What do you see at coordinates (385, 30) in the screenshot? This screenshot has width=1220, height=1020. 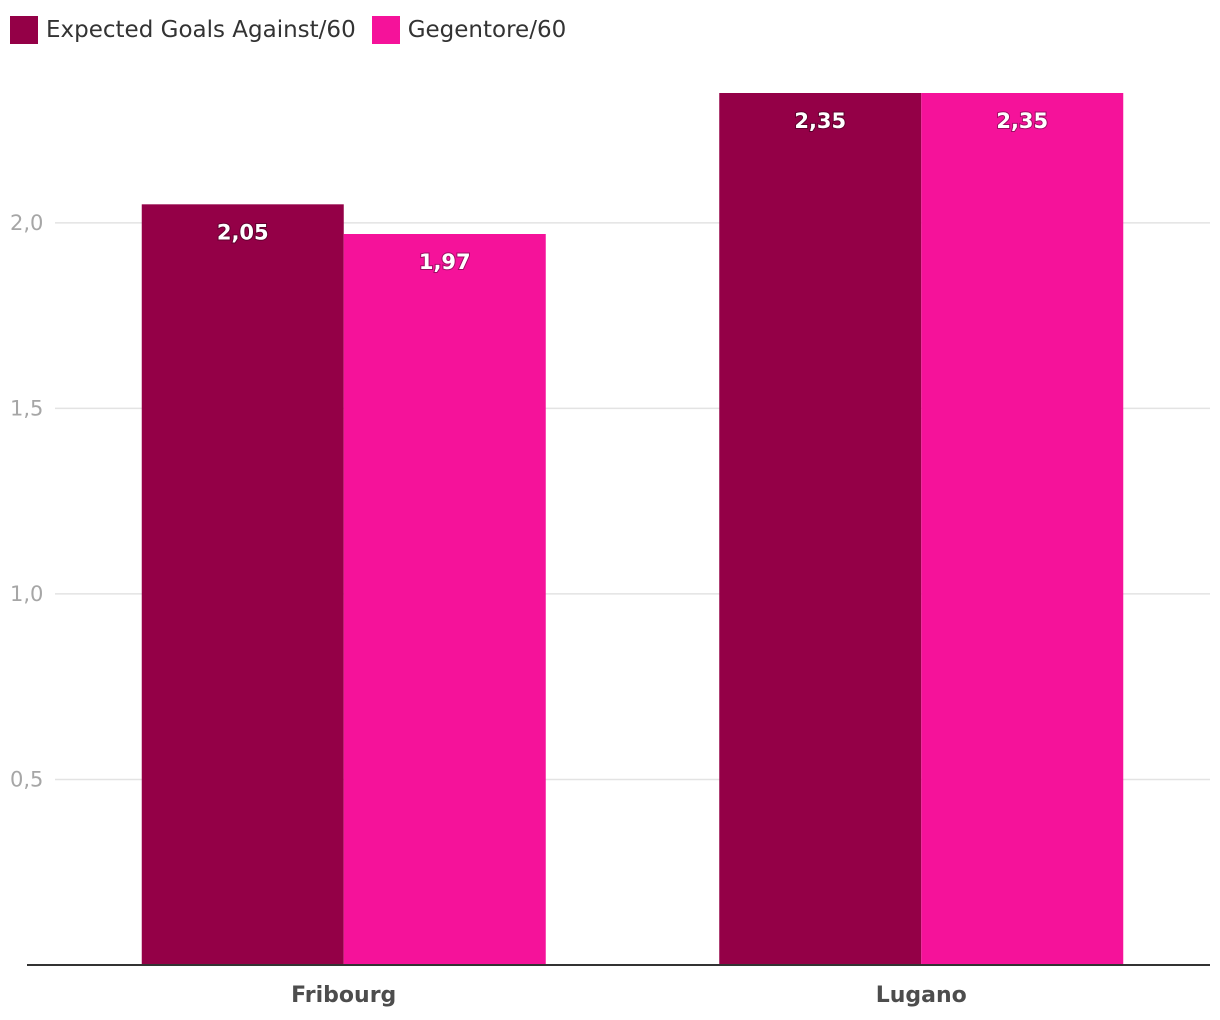 I see `legend-swatch-gegentore` at bounding box center [385, 30].